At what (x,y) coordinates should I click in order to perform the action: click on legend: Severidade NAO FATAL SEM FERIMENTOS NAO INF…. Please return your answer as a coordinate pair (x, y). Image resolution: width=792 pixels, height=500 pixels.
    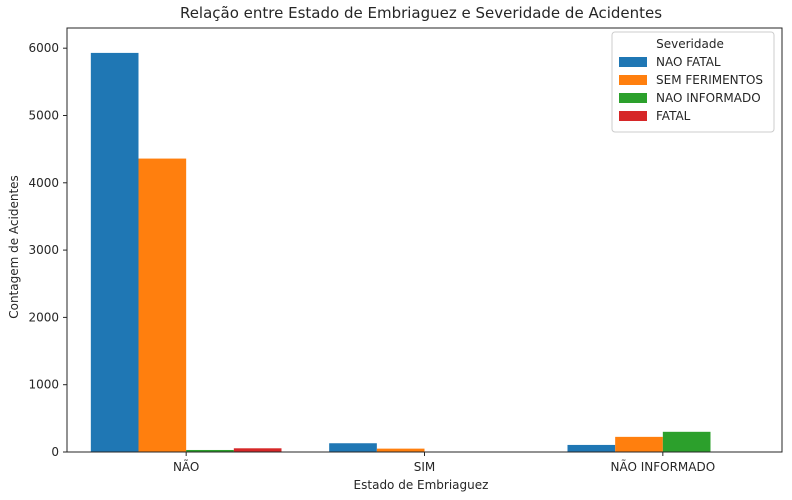
    Looking at the image, I should click on (693, 82).